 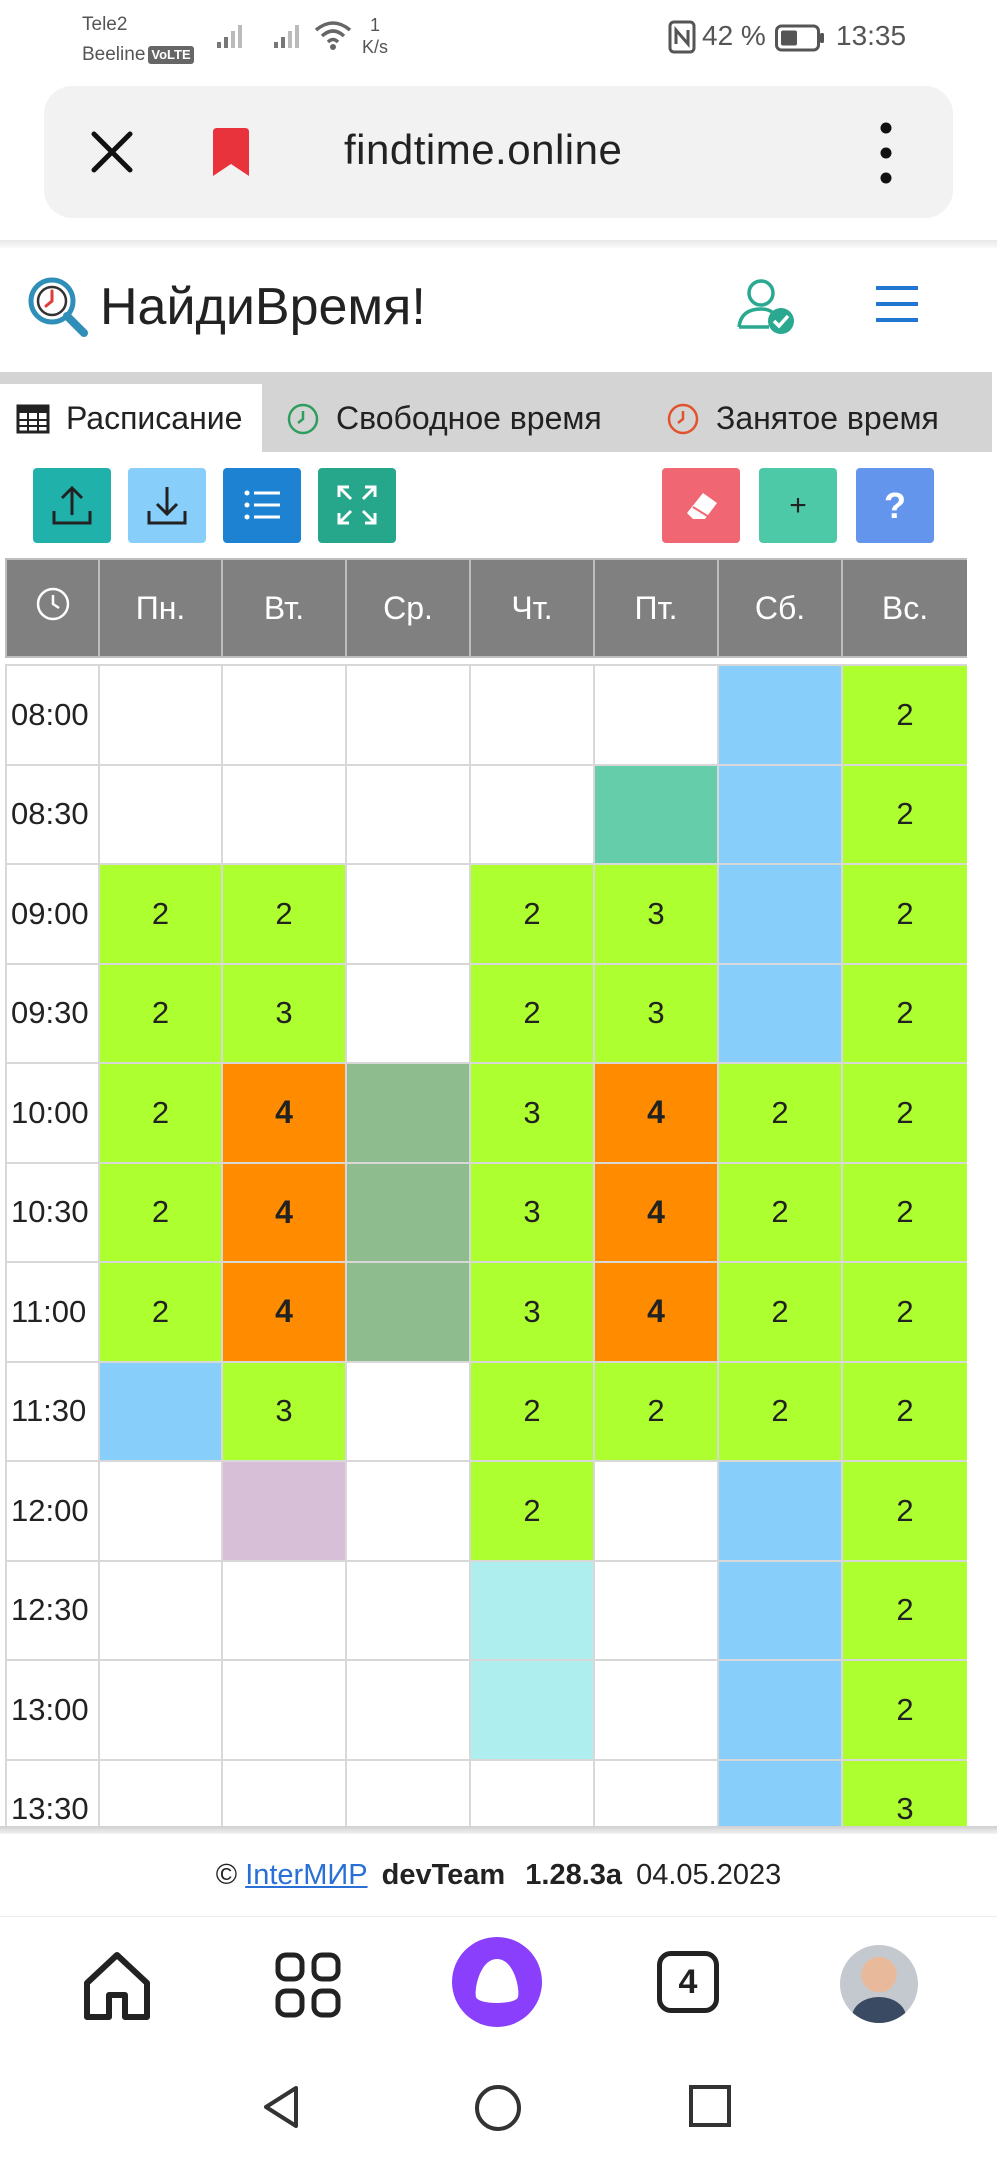 What do you see at coordinates (283, 2107) in the screenshot?
I see `back-icon` at bounding box center [283, 2107].